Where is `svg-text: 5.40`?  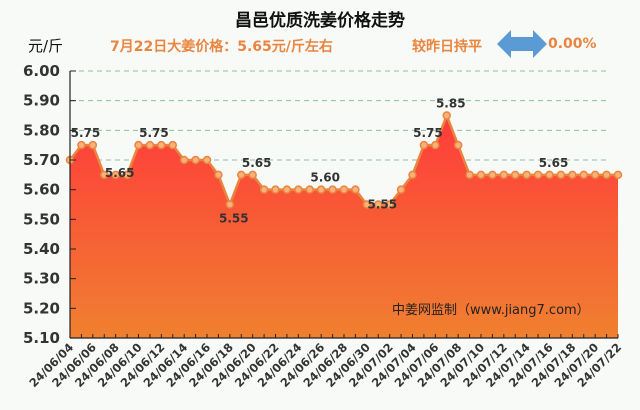 svg-text: 5.40 is located at coordinates (41, 249).